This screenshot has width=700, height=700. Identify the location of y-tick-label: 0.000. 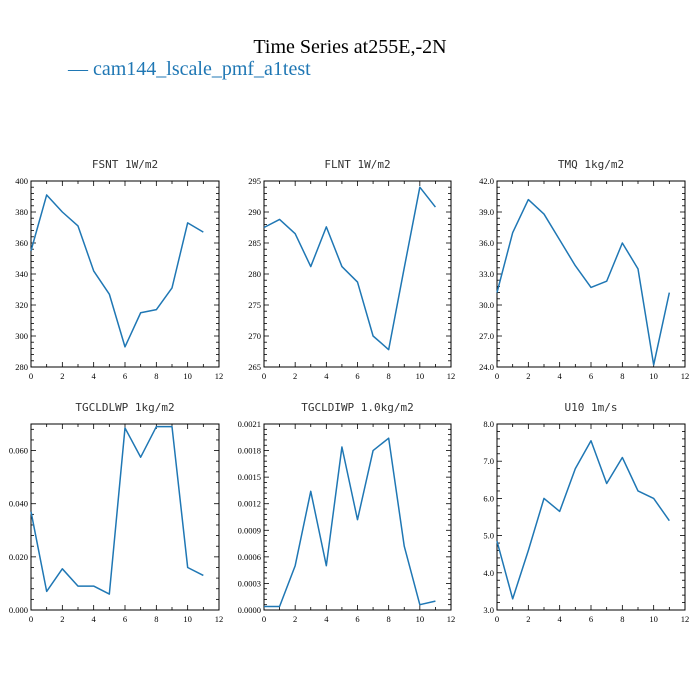
(18, 610).